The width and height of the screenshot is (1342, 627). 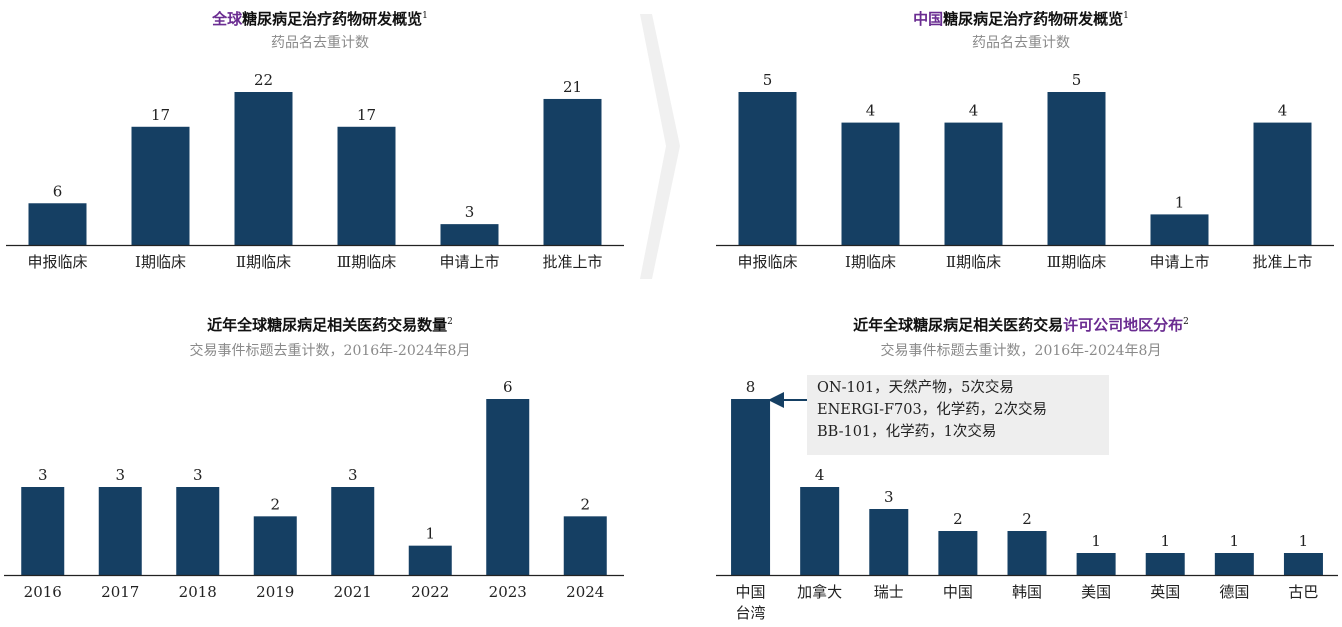 I want to click on category-label: 2021, so click(x=353, y=592).